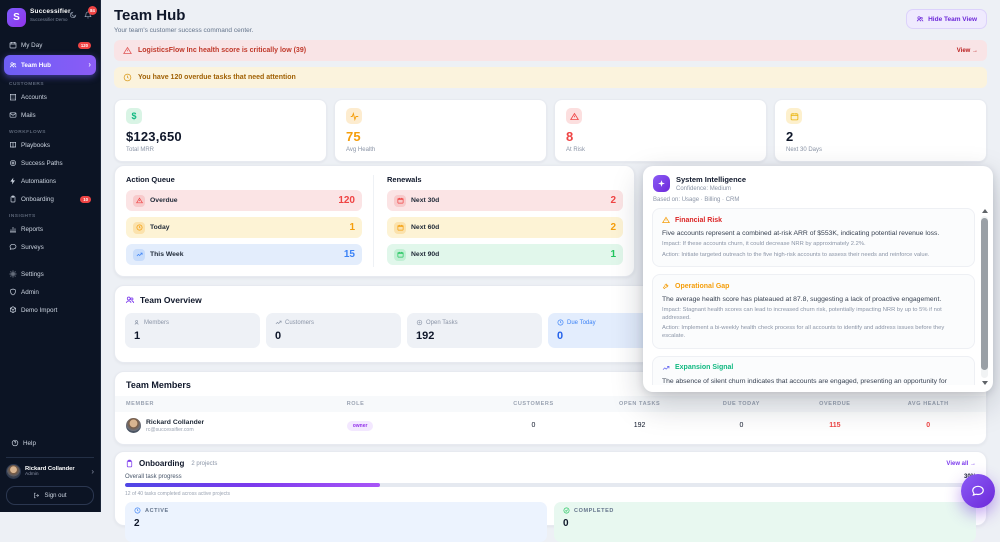  I want to click on sidebar-item-onboarding: Onboarding 10, so click(50, 199).